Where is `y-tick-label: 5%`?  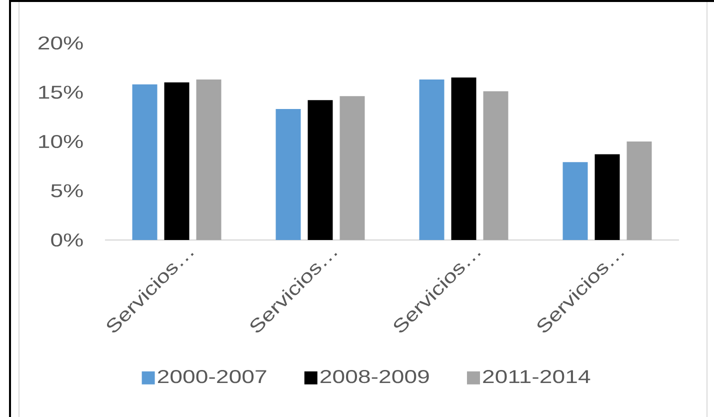 y-tick-label: 5% is located at coordinates (67, 191).